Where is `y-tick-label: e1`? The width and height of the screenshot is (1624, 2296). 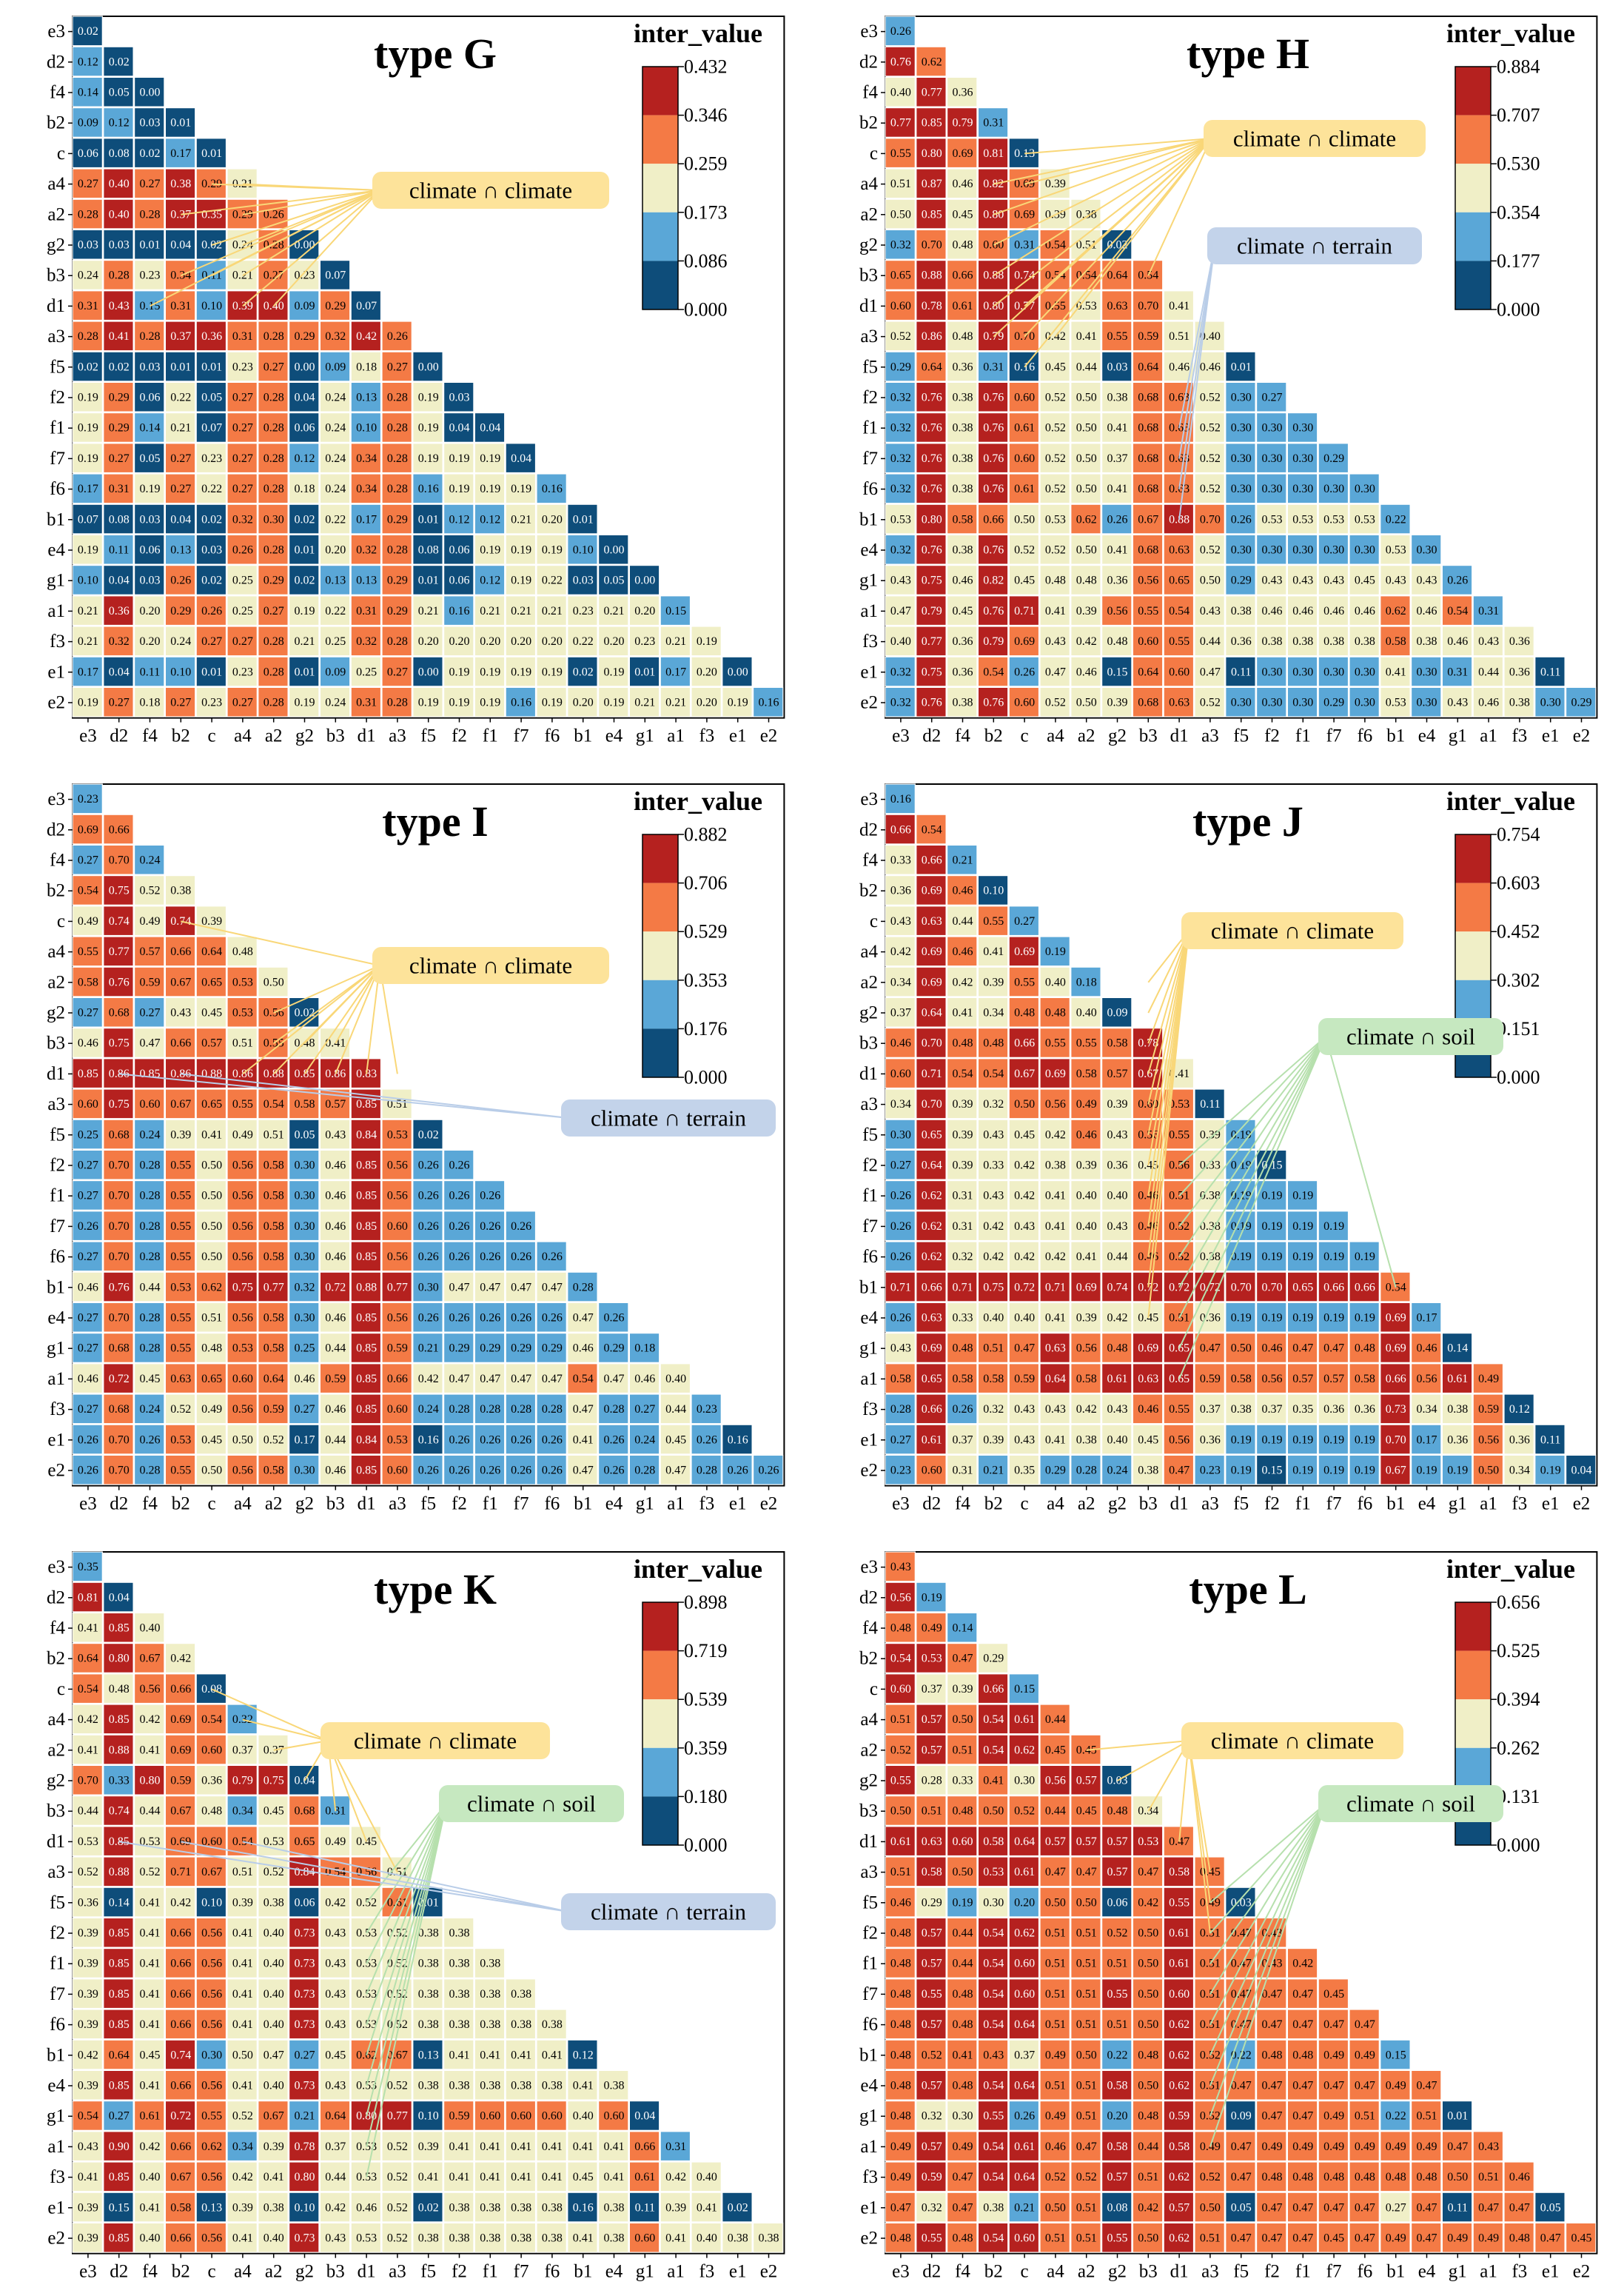 y-tick-label: e1 is located at coordinates (56, 1440).